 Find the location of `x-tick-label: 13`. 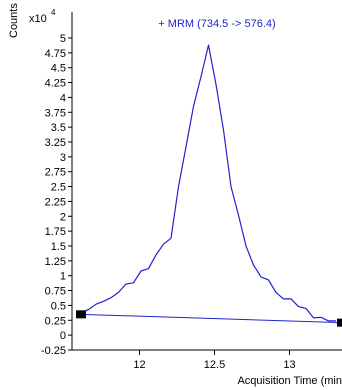

x-tick-label: 13 is located at coordinates (289, 365).